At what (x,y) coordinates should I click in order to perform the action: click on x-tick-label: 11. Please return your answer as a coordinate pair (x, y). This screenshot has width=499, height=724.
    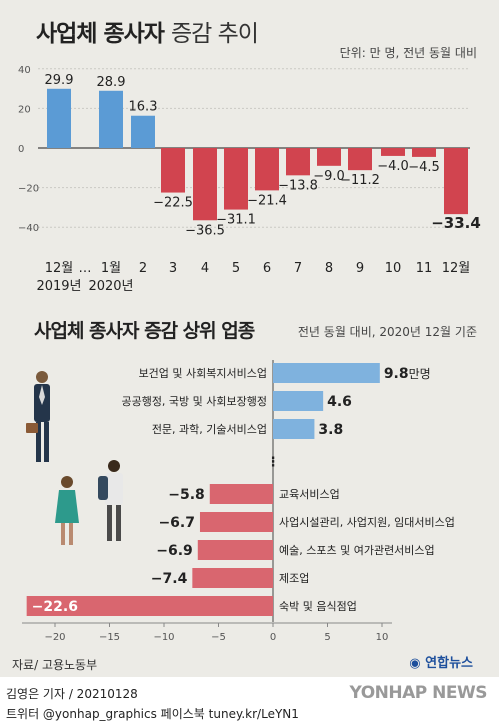
    Looking at the image, I should click on (424, 268).